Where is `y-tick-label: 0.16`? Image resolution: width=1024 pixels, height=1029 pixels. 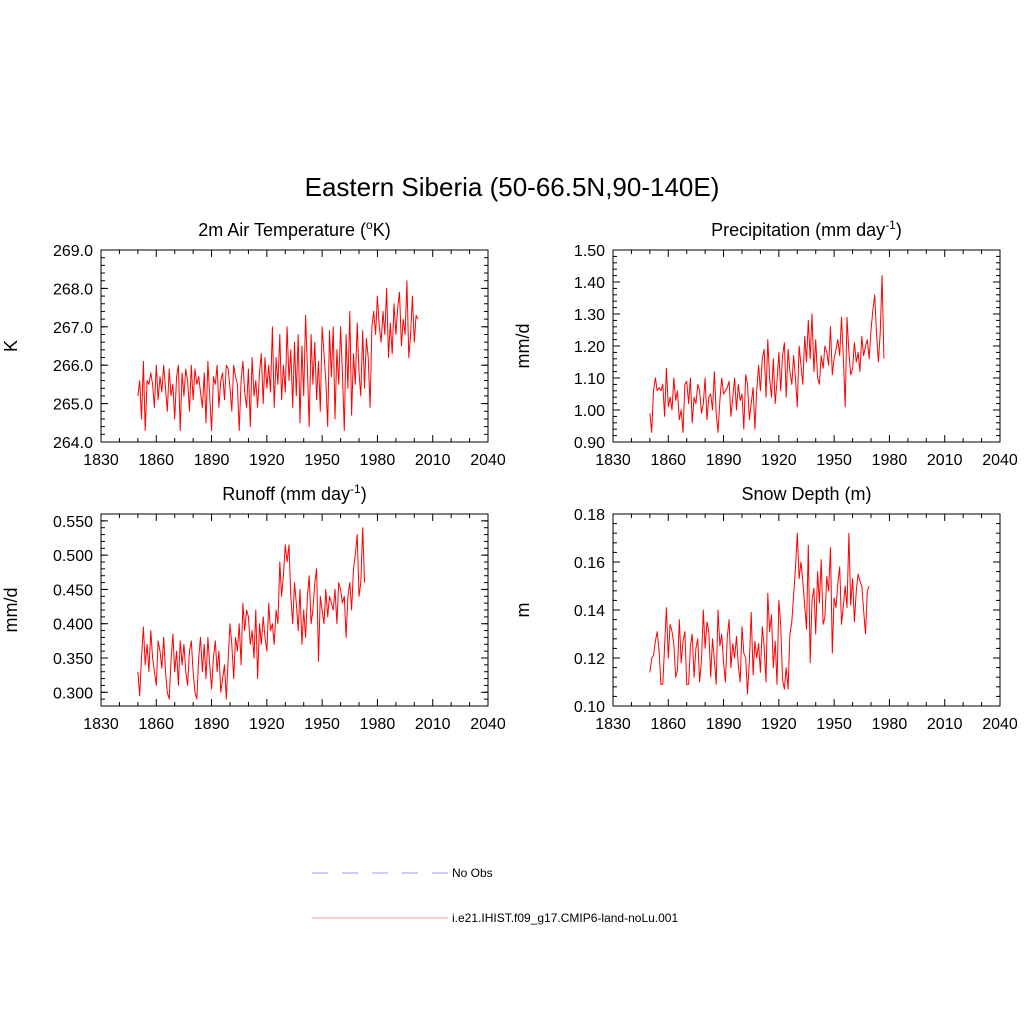 y-tick-label: 0.16 is located at coordinates (589, 563).